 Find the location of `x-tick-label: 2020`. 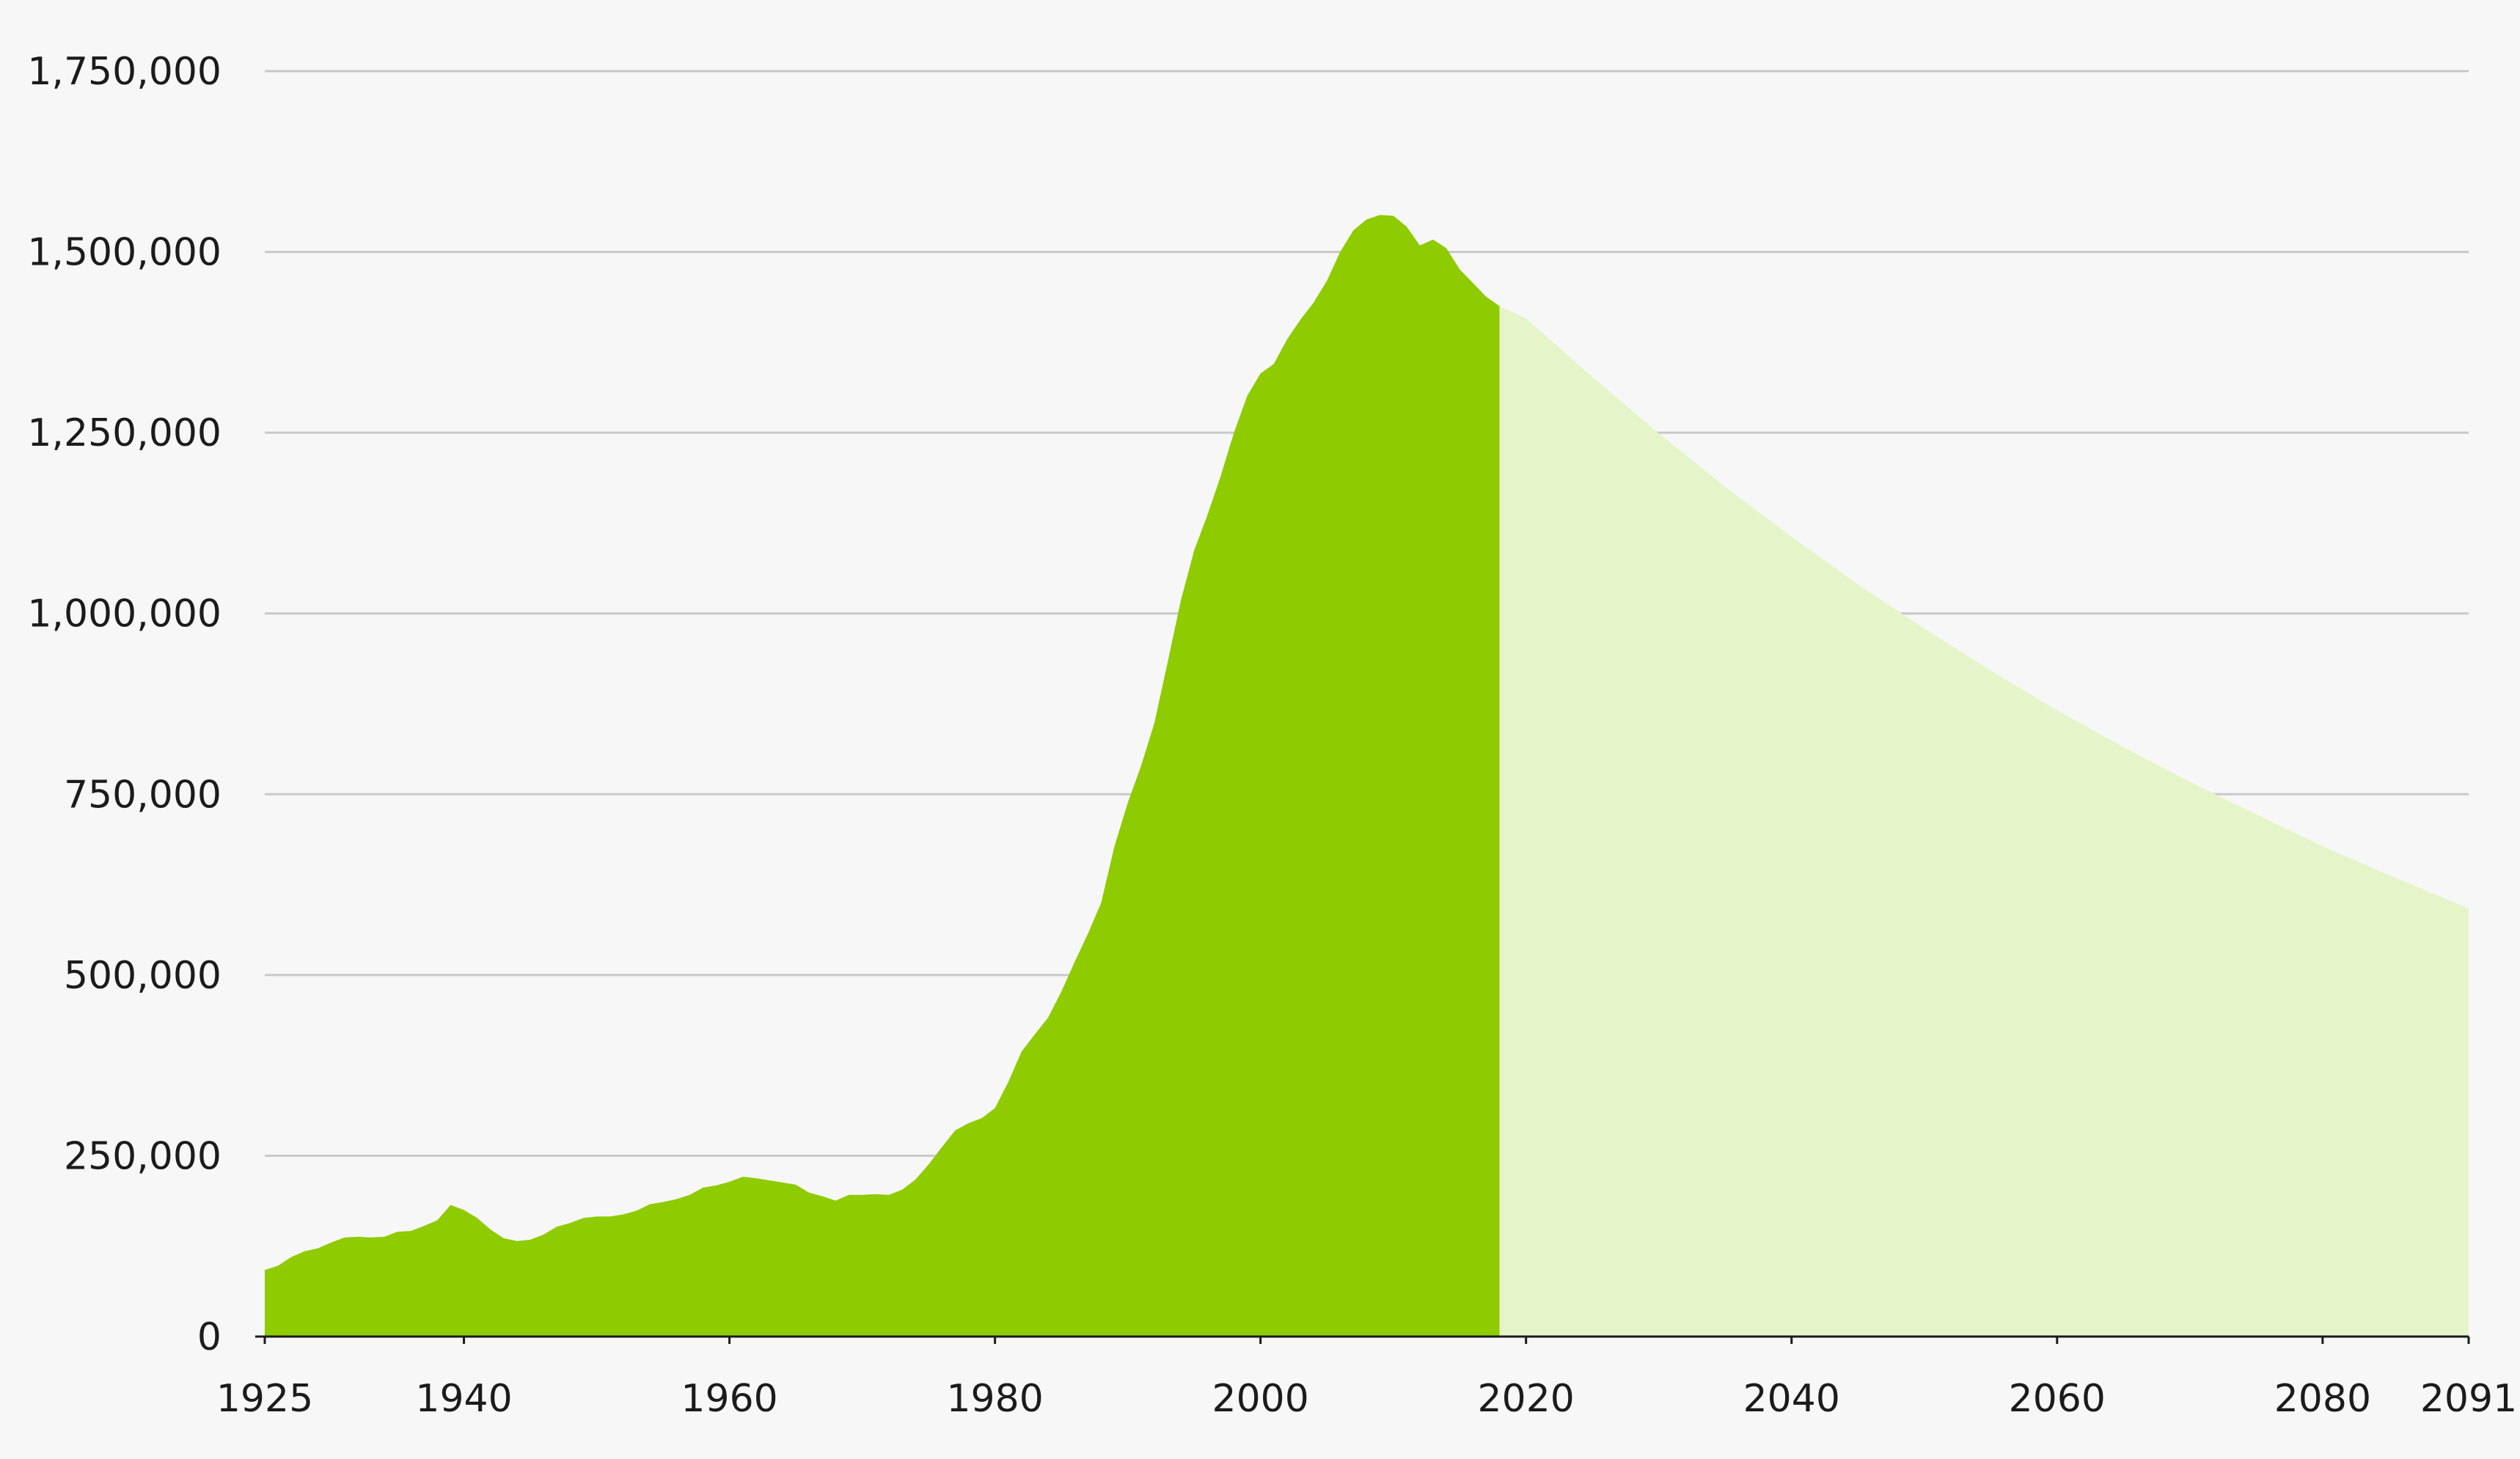

x-tick-label: 2020 is located at coordinates (1526, 1399).